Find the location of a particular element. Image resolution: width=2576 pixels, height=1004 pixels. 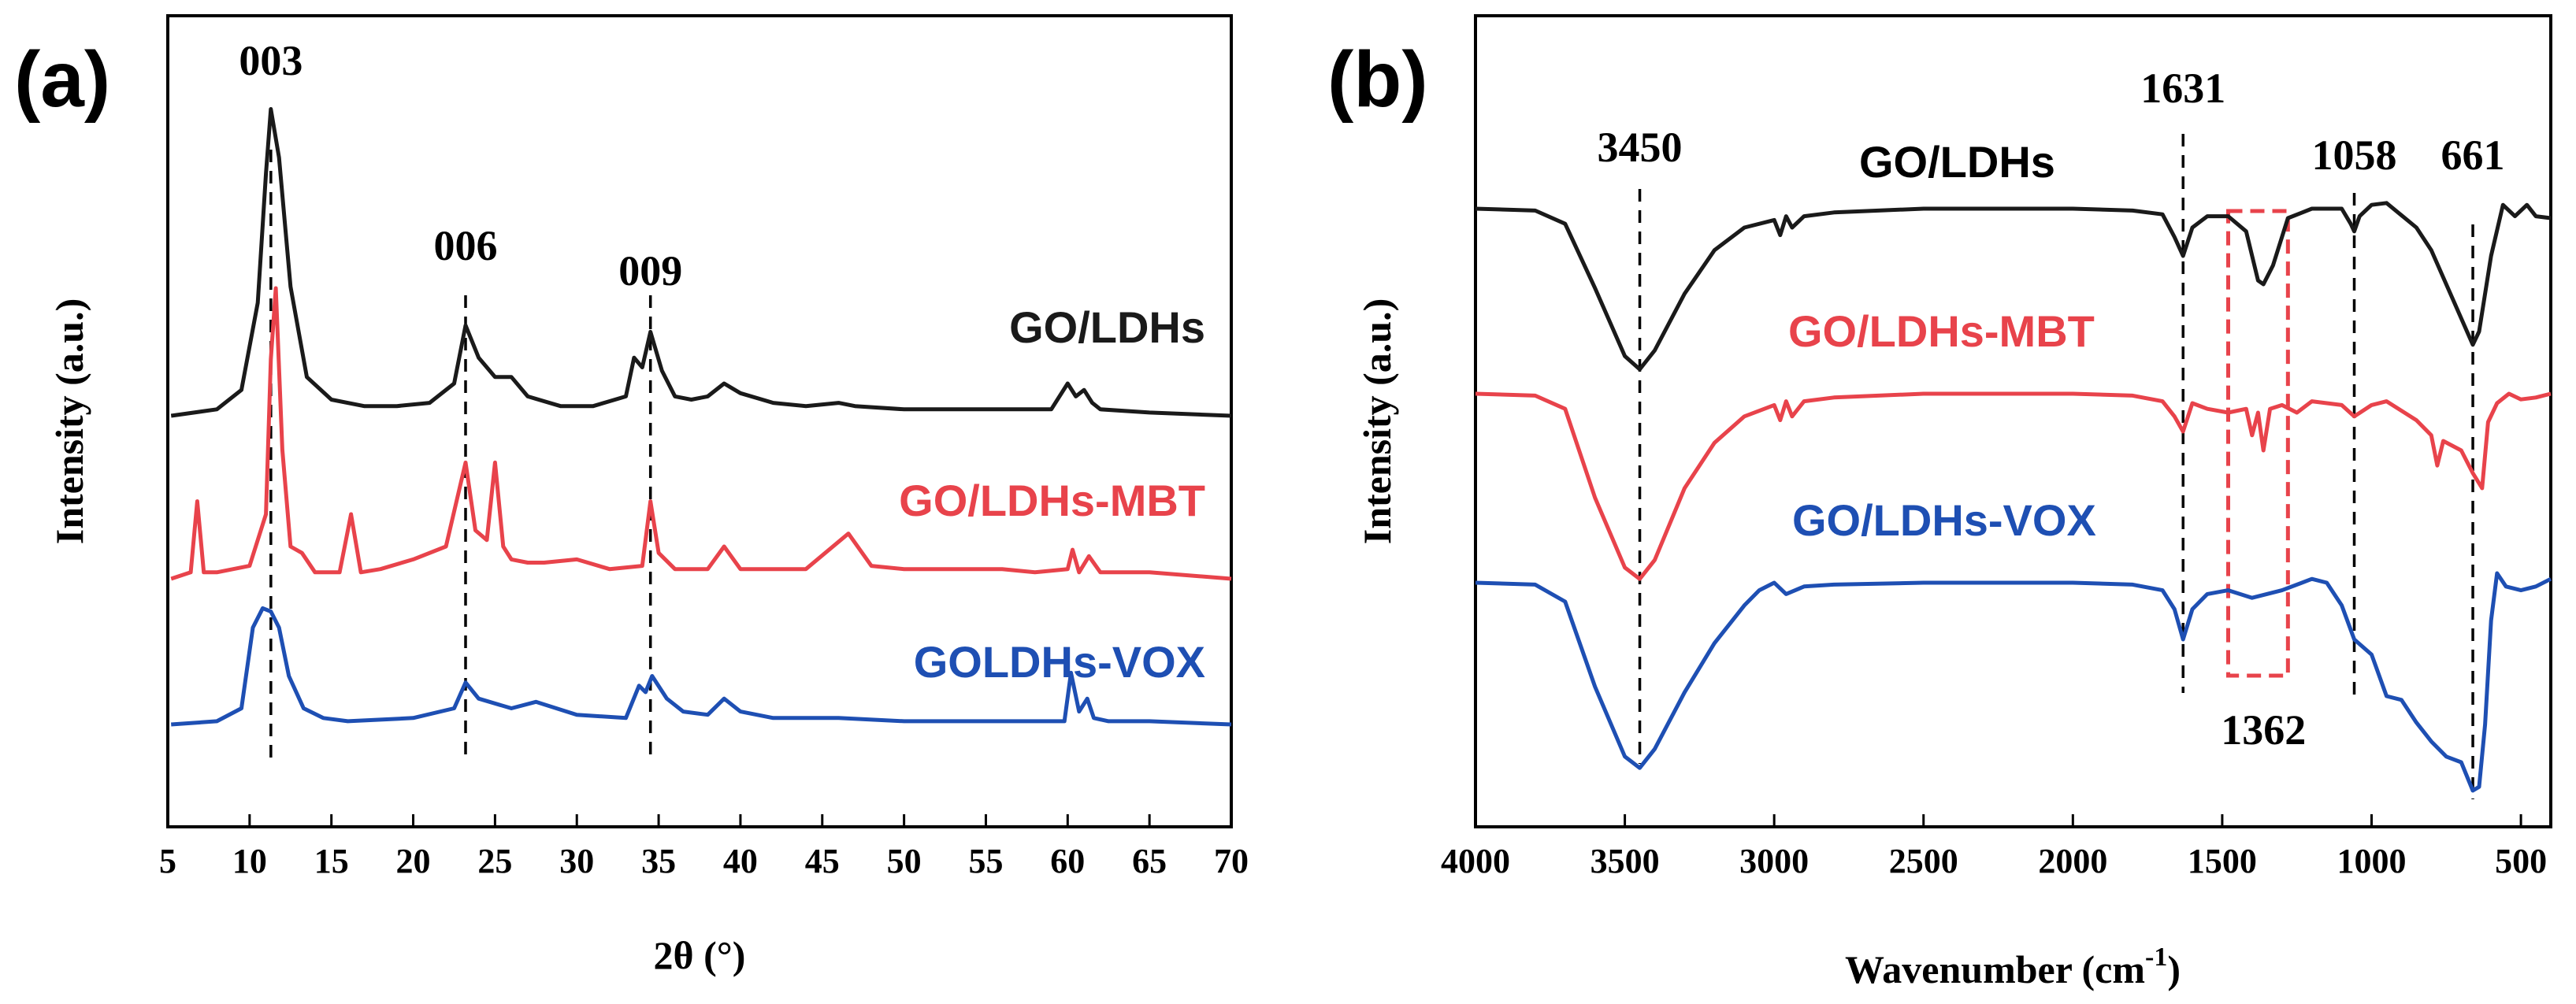

panel-a-x-tick-label: 30 is located at coordinates (576, 861).